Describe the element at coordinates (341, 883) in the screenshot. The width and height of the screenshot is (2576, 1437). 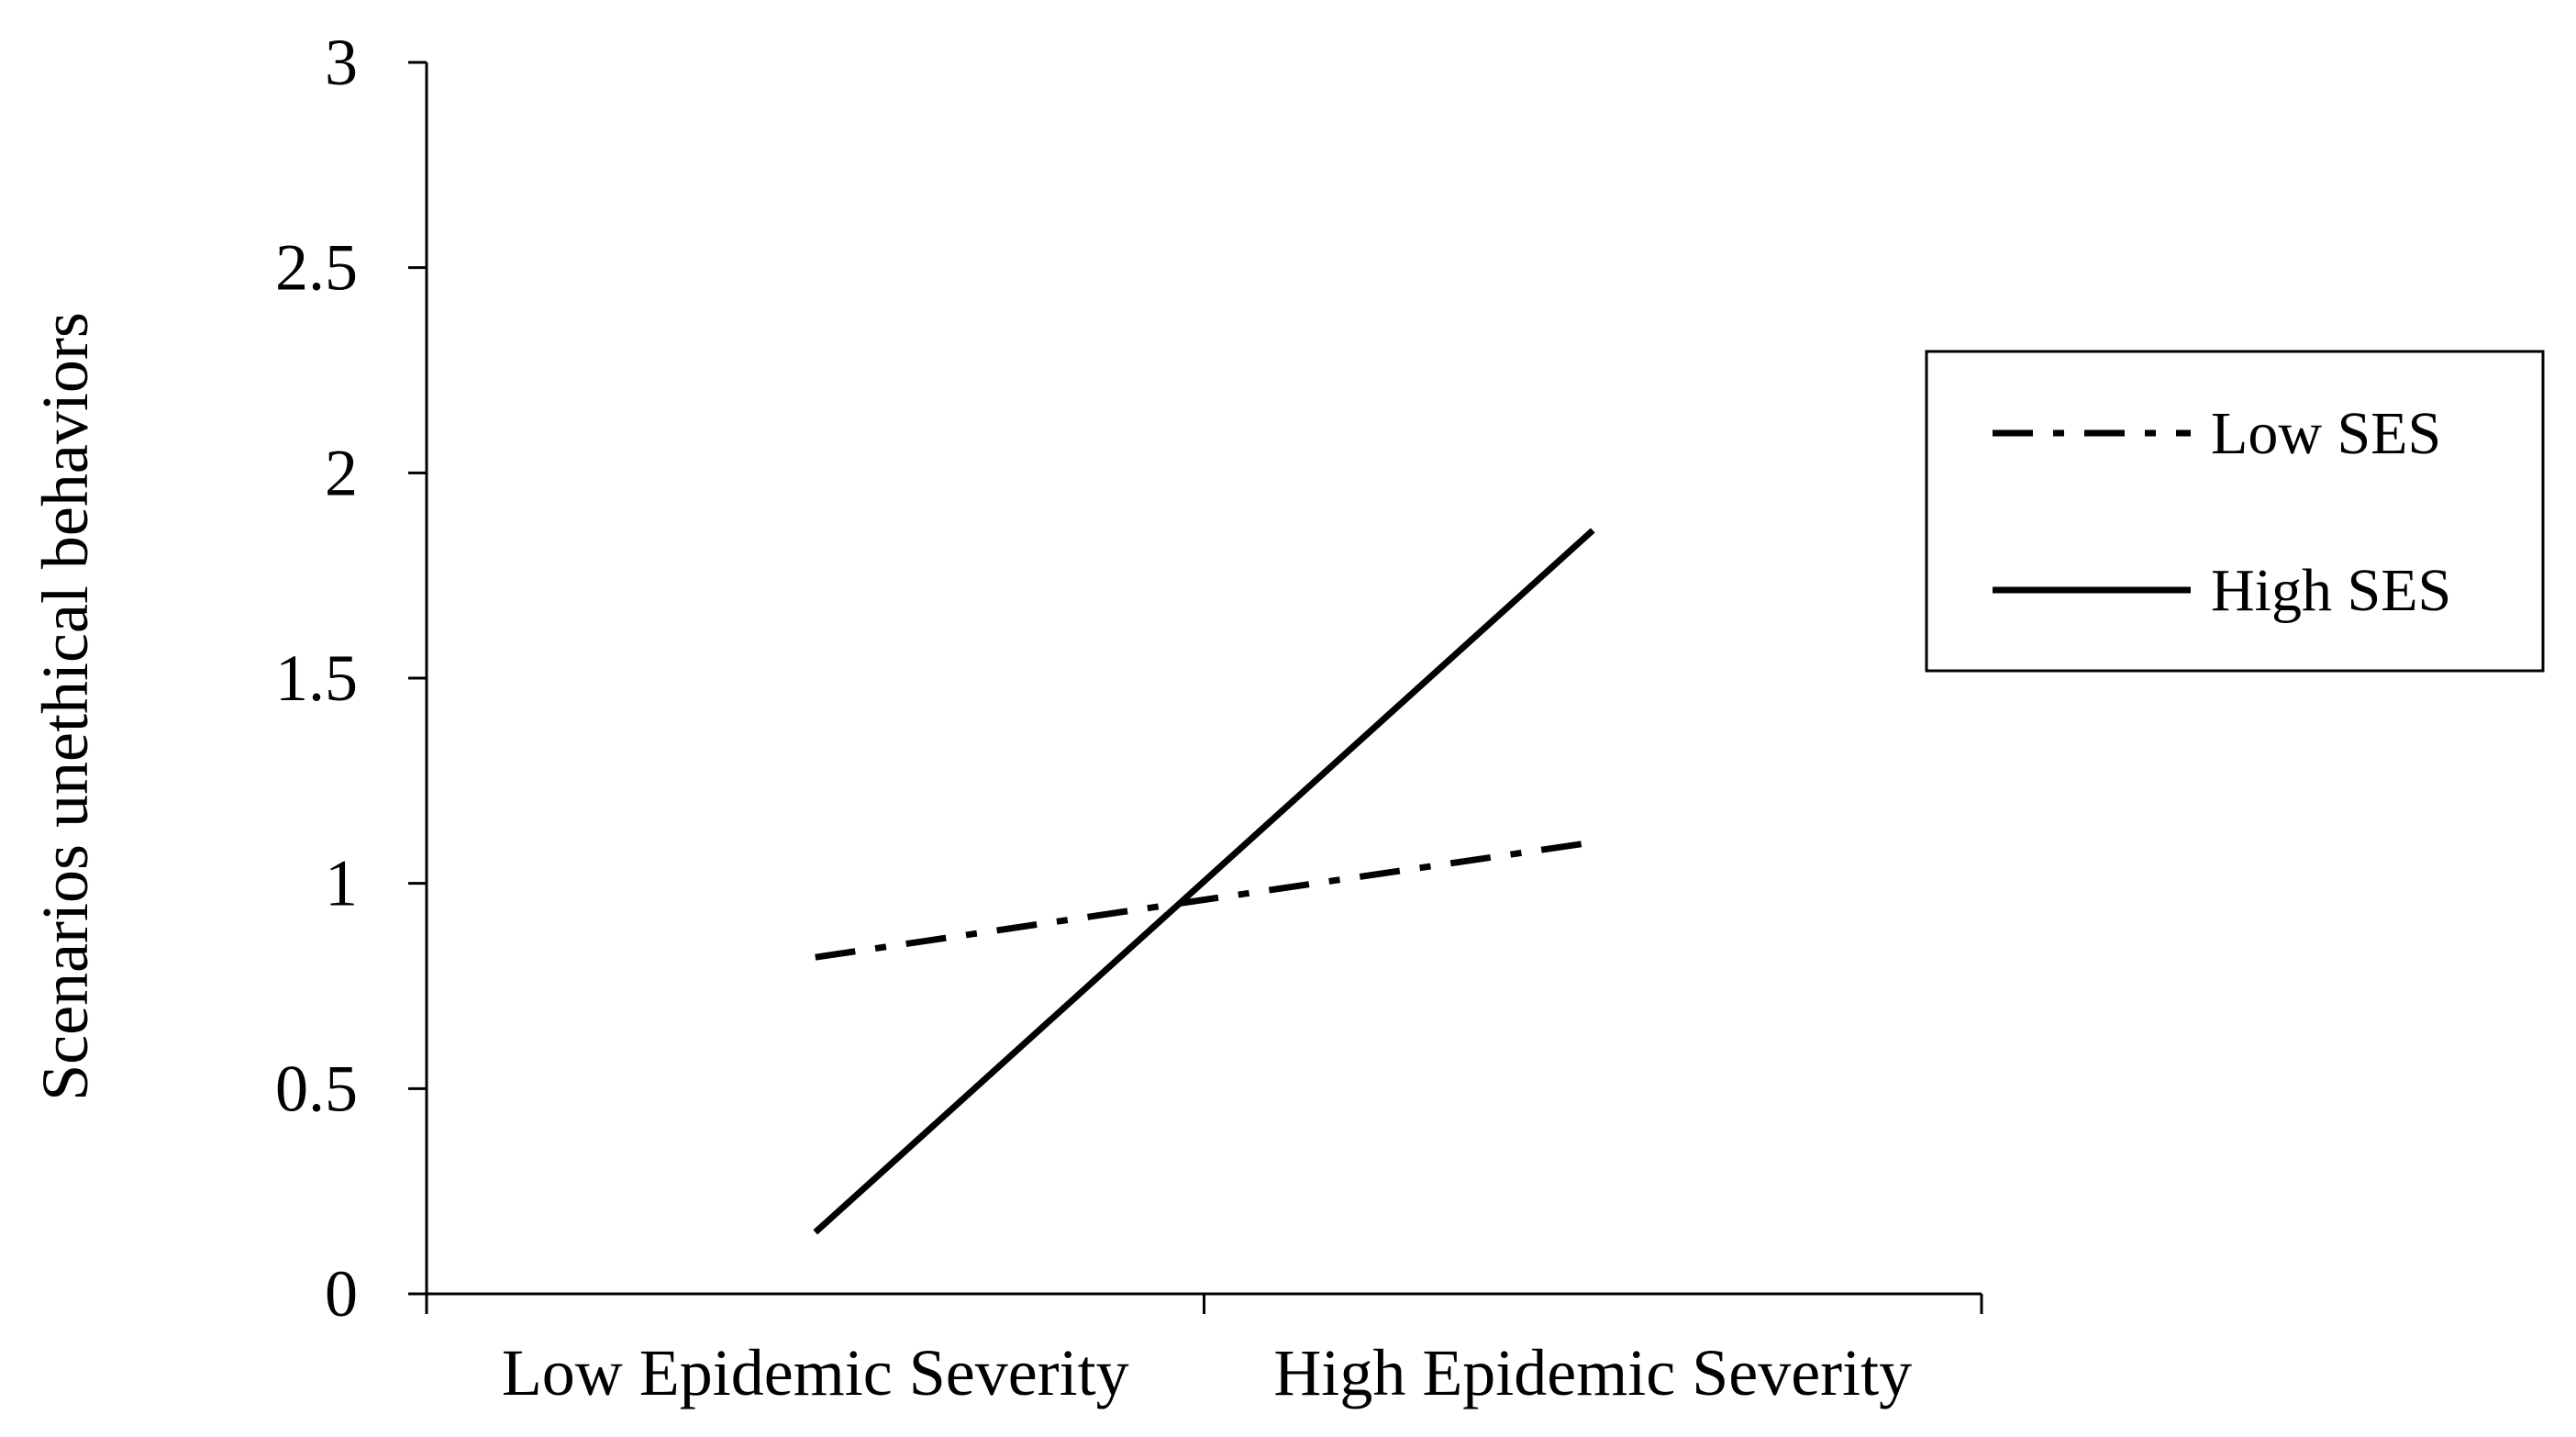
I see `y-tick-label: 1` at that location.